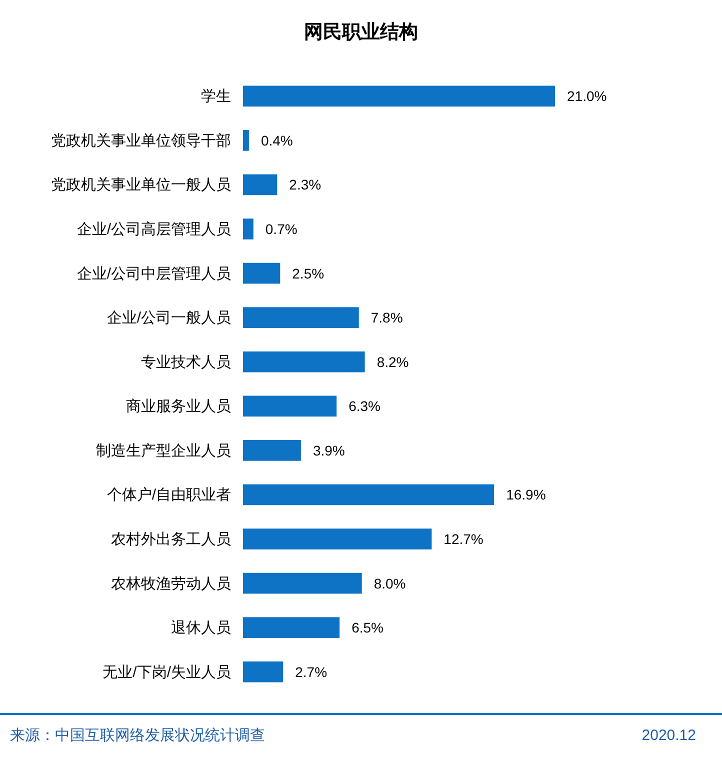  Describe the element at coordinates (308, 273) in the screenshot. I see `data-label: 2.5%` at that location.